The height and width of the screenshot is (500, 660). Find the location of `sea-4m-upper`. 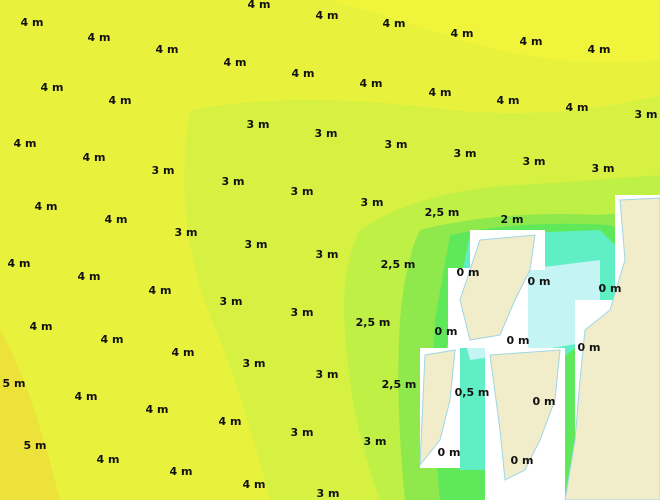

sea-4m-upper is located at coordinates (495, 31).